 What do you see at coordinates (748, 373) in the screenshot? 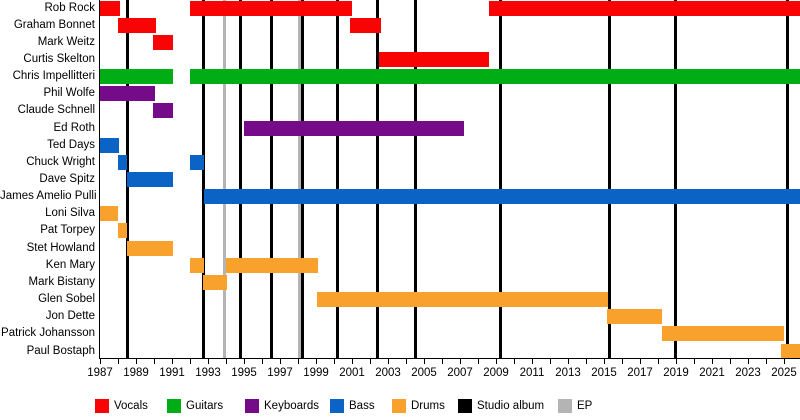
I see `x-axis-year-label: 2023` at bounding box center [748, 373].